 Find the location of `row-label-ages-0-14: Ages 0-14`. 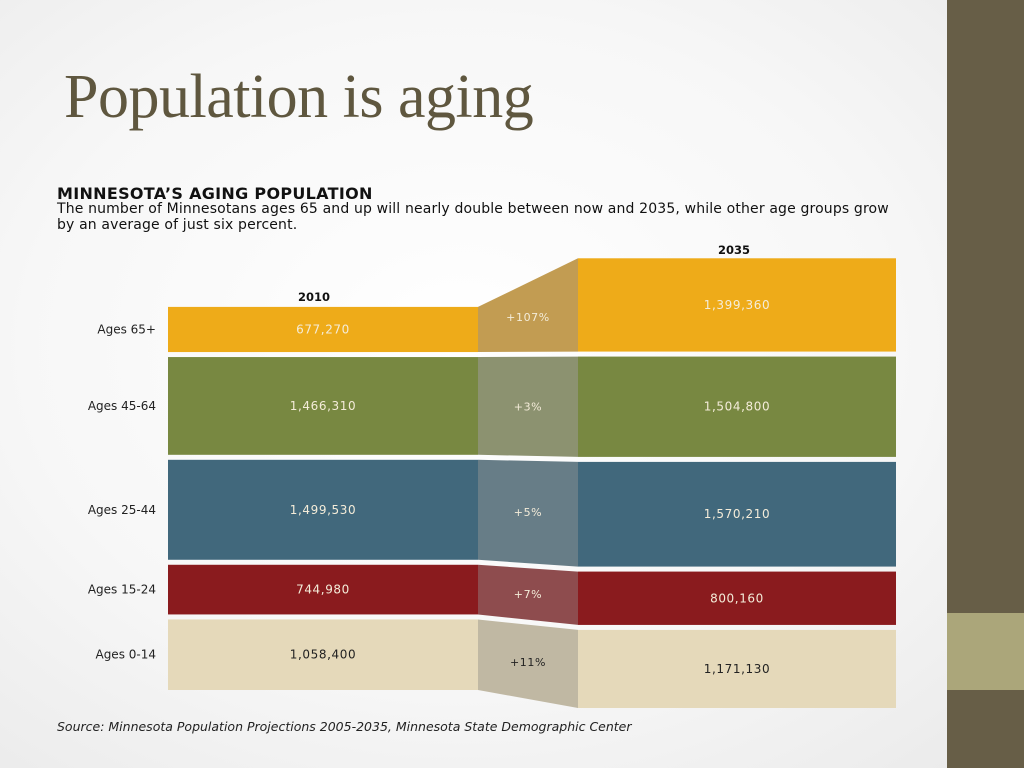

row-label-ages-0-14: Ages 0-14 is located at coordinates (125, 655).